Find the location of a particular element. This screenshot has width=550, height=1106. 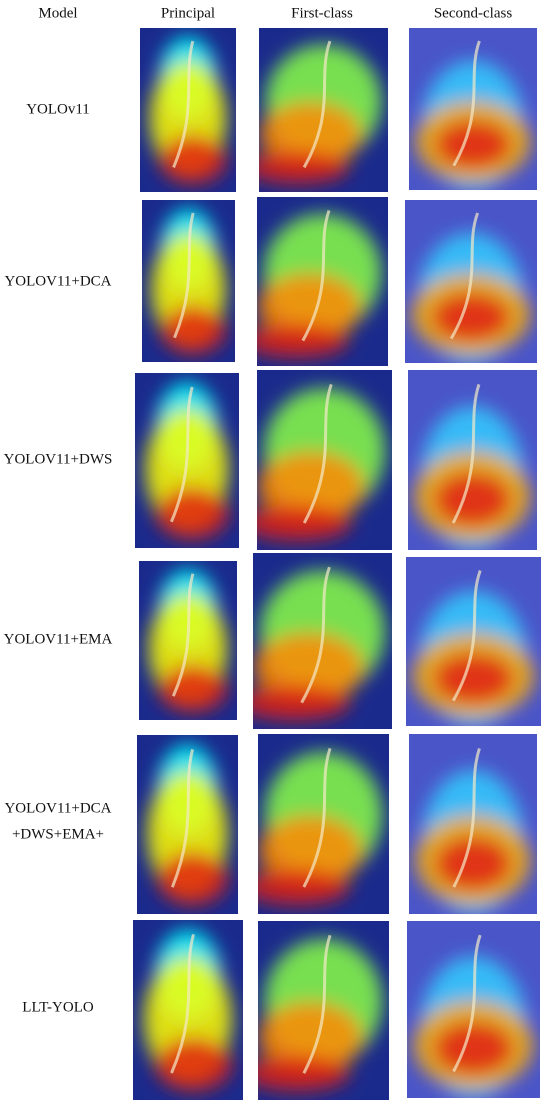

model-label: YOLOV11+DWS is located at coordinates (58, 459).